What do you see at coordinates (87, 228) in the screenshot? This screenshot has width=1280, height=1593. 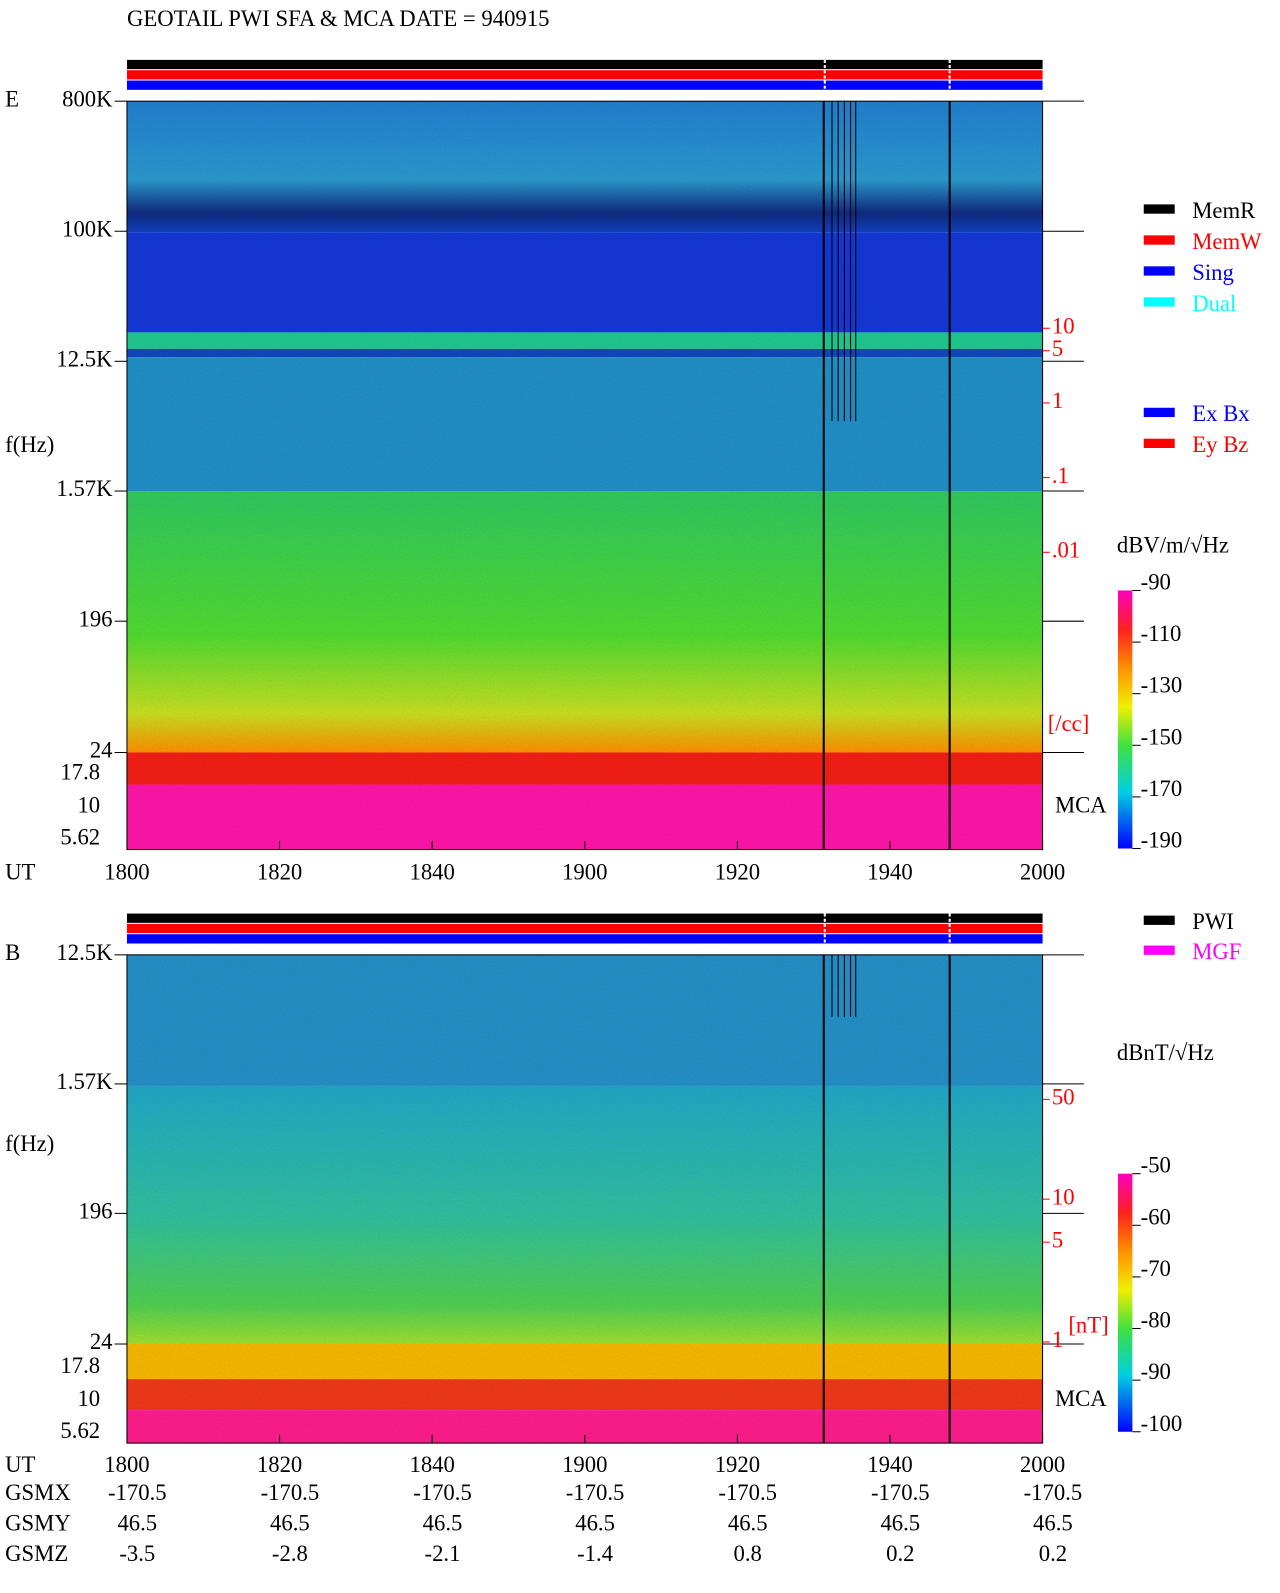 I see `y-tick-label: 100K` at bounding box center [87, 228].